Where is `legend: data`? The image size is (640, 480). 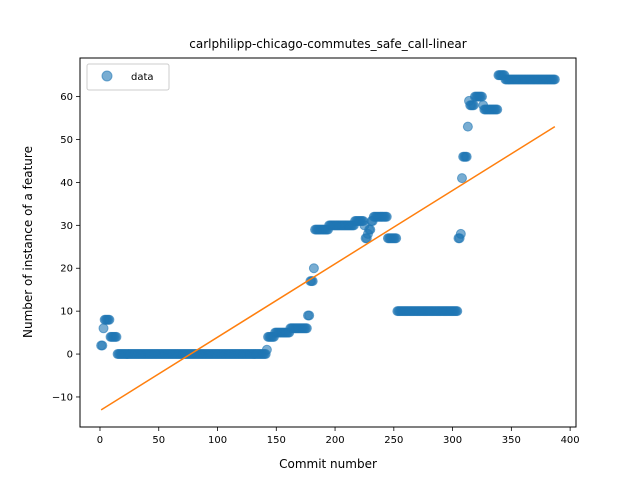 legend: data is located at coordinates (128, 77).